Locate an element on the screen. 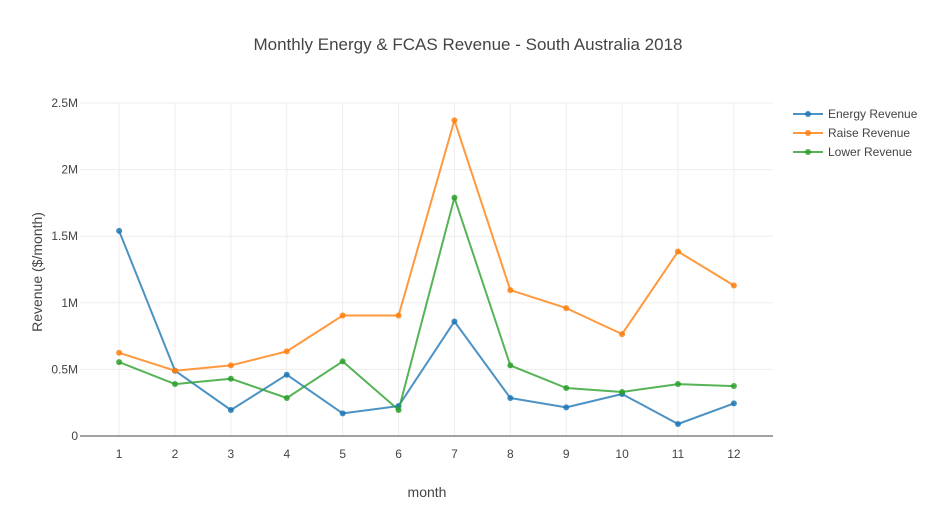  legend-item-lower-revenue: Lower Revenue is located at coordinates (852, 152).